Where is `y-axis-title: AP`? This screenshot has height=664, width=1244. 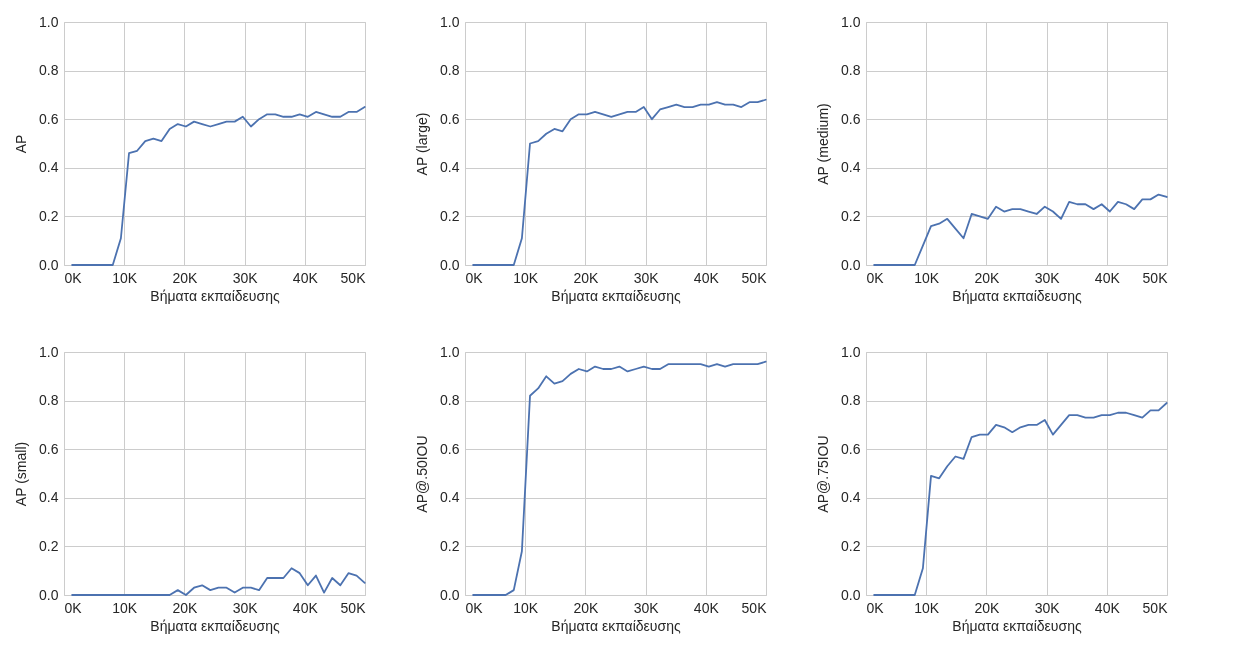 y-axis-title: AP is located at coordinates (21, 144).